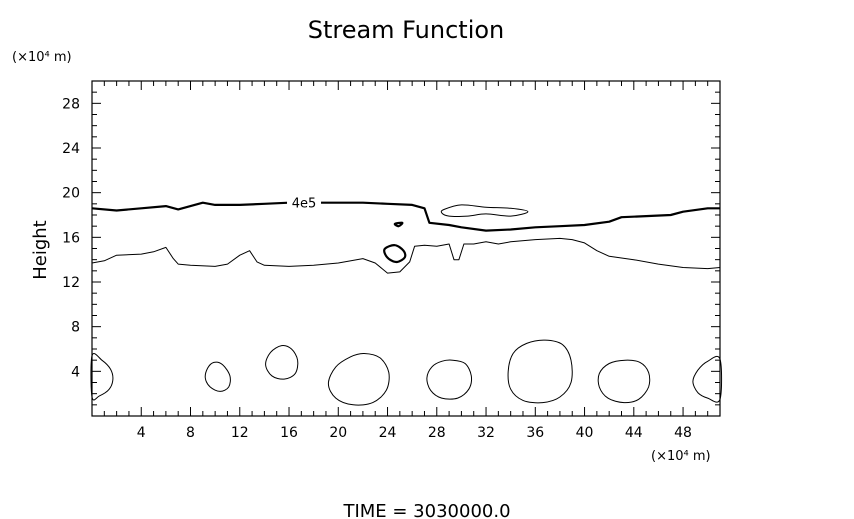 The width and height of the screenshot is (854, 519). Describe the element at coordinates (395, 254) in the screenshot. I see `mid-cell` at that location.